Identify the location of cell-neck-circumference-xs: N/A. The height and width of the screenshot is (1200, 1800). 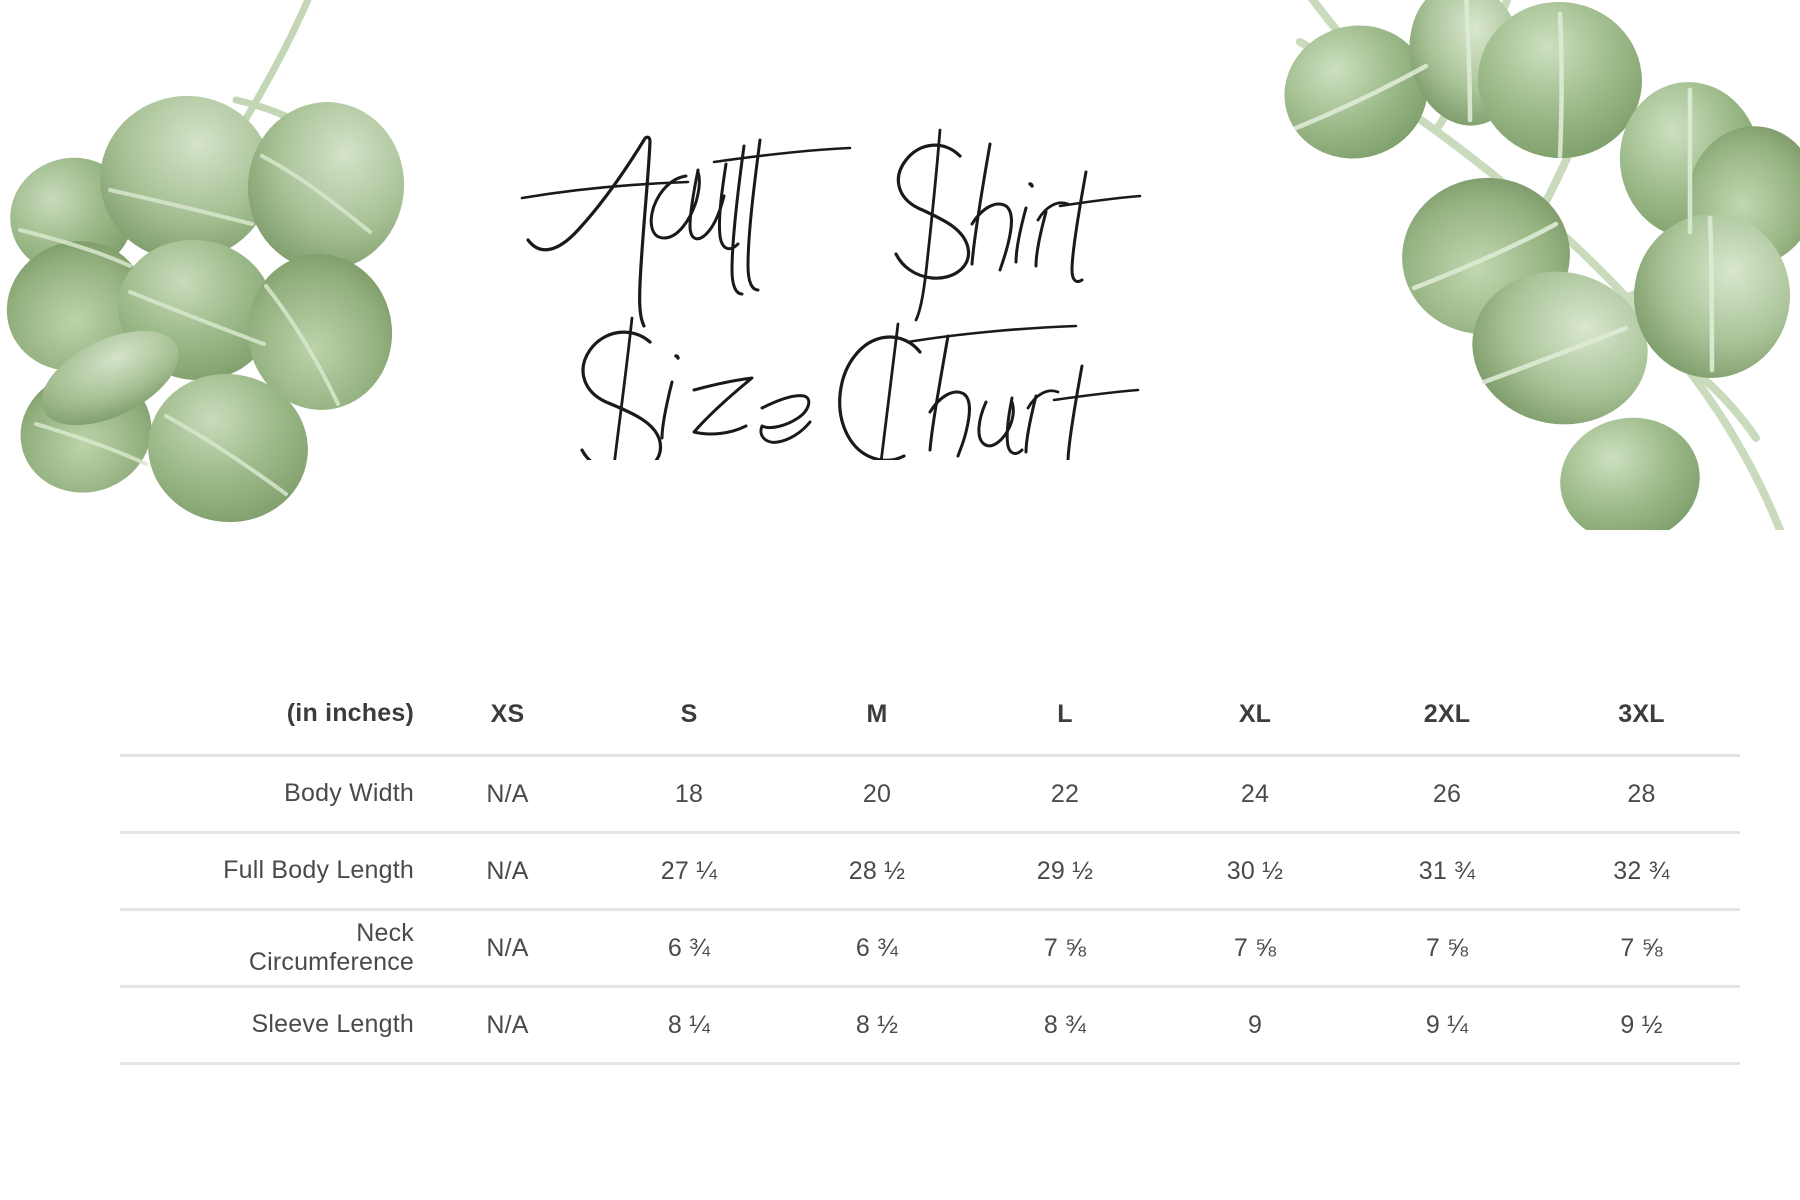
(507, 947).